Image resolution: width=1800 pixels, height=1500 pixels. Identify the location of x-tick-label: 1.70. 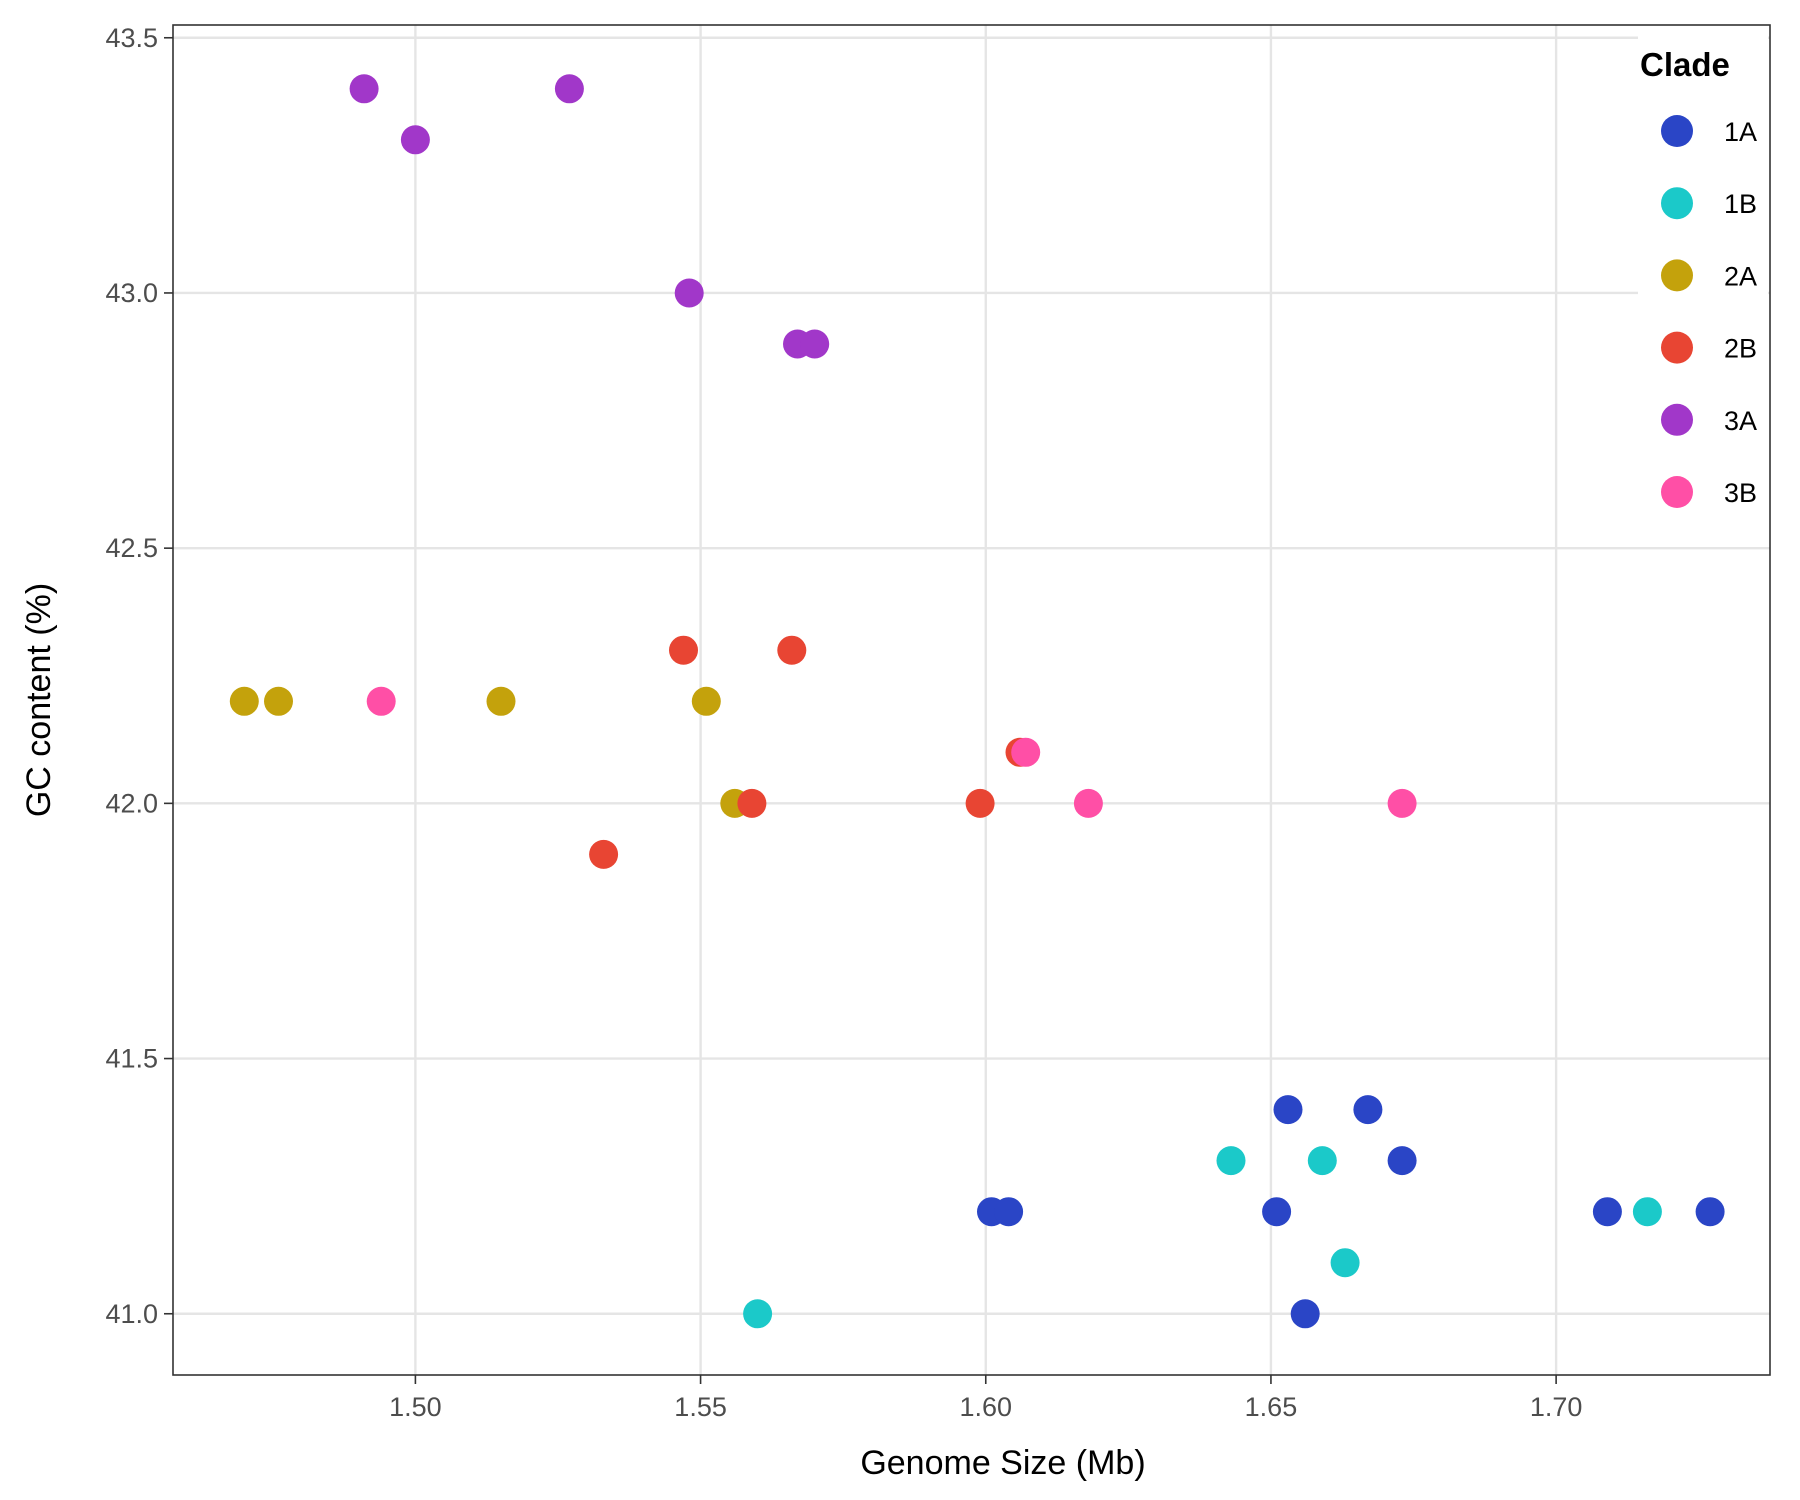
(1556, 1407).